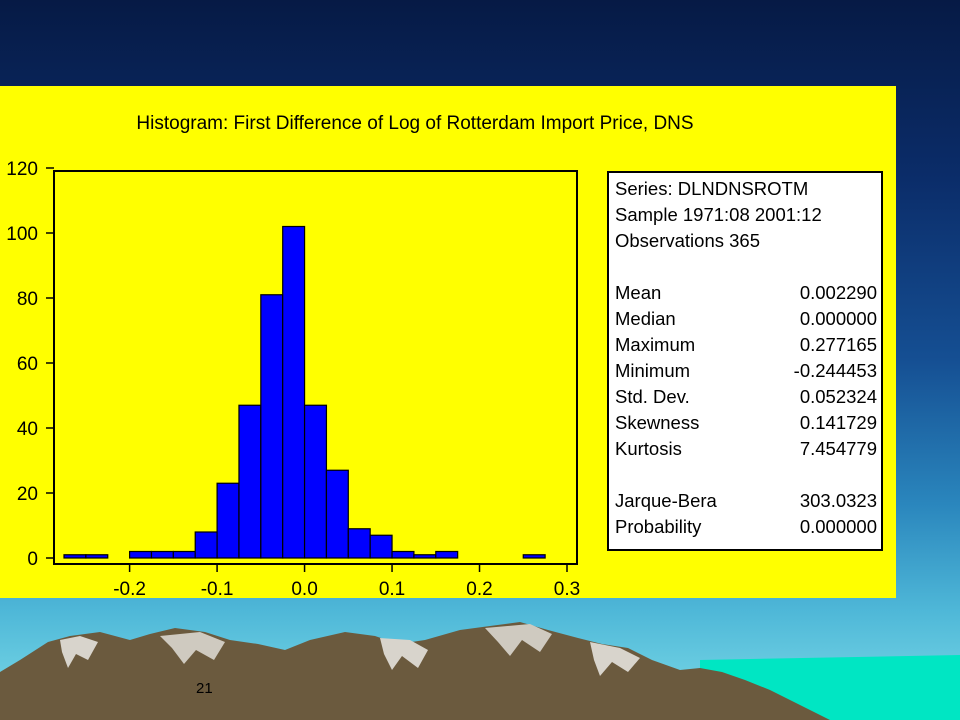  I want to click on stat-row-minimum: Minimum -0.244453, so click(746, 371).